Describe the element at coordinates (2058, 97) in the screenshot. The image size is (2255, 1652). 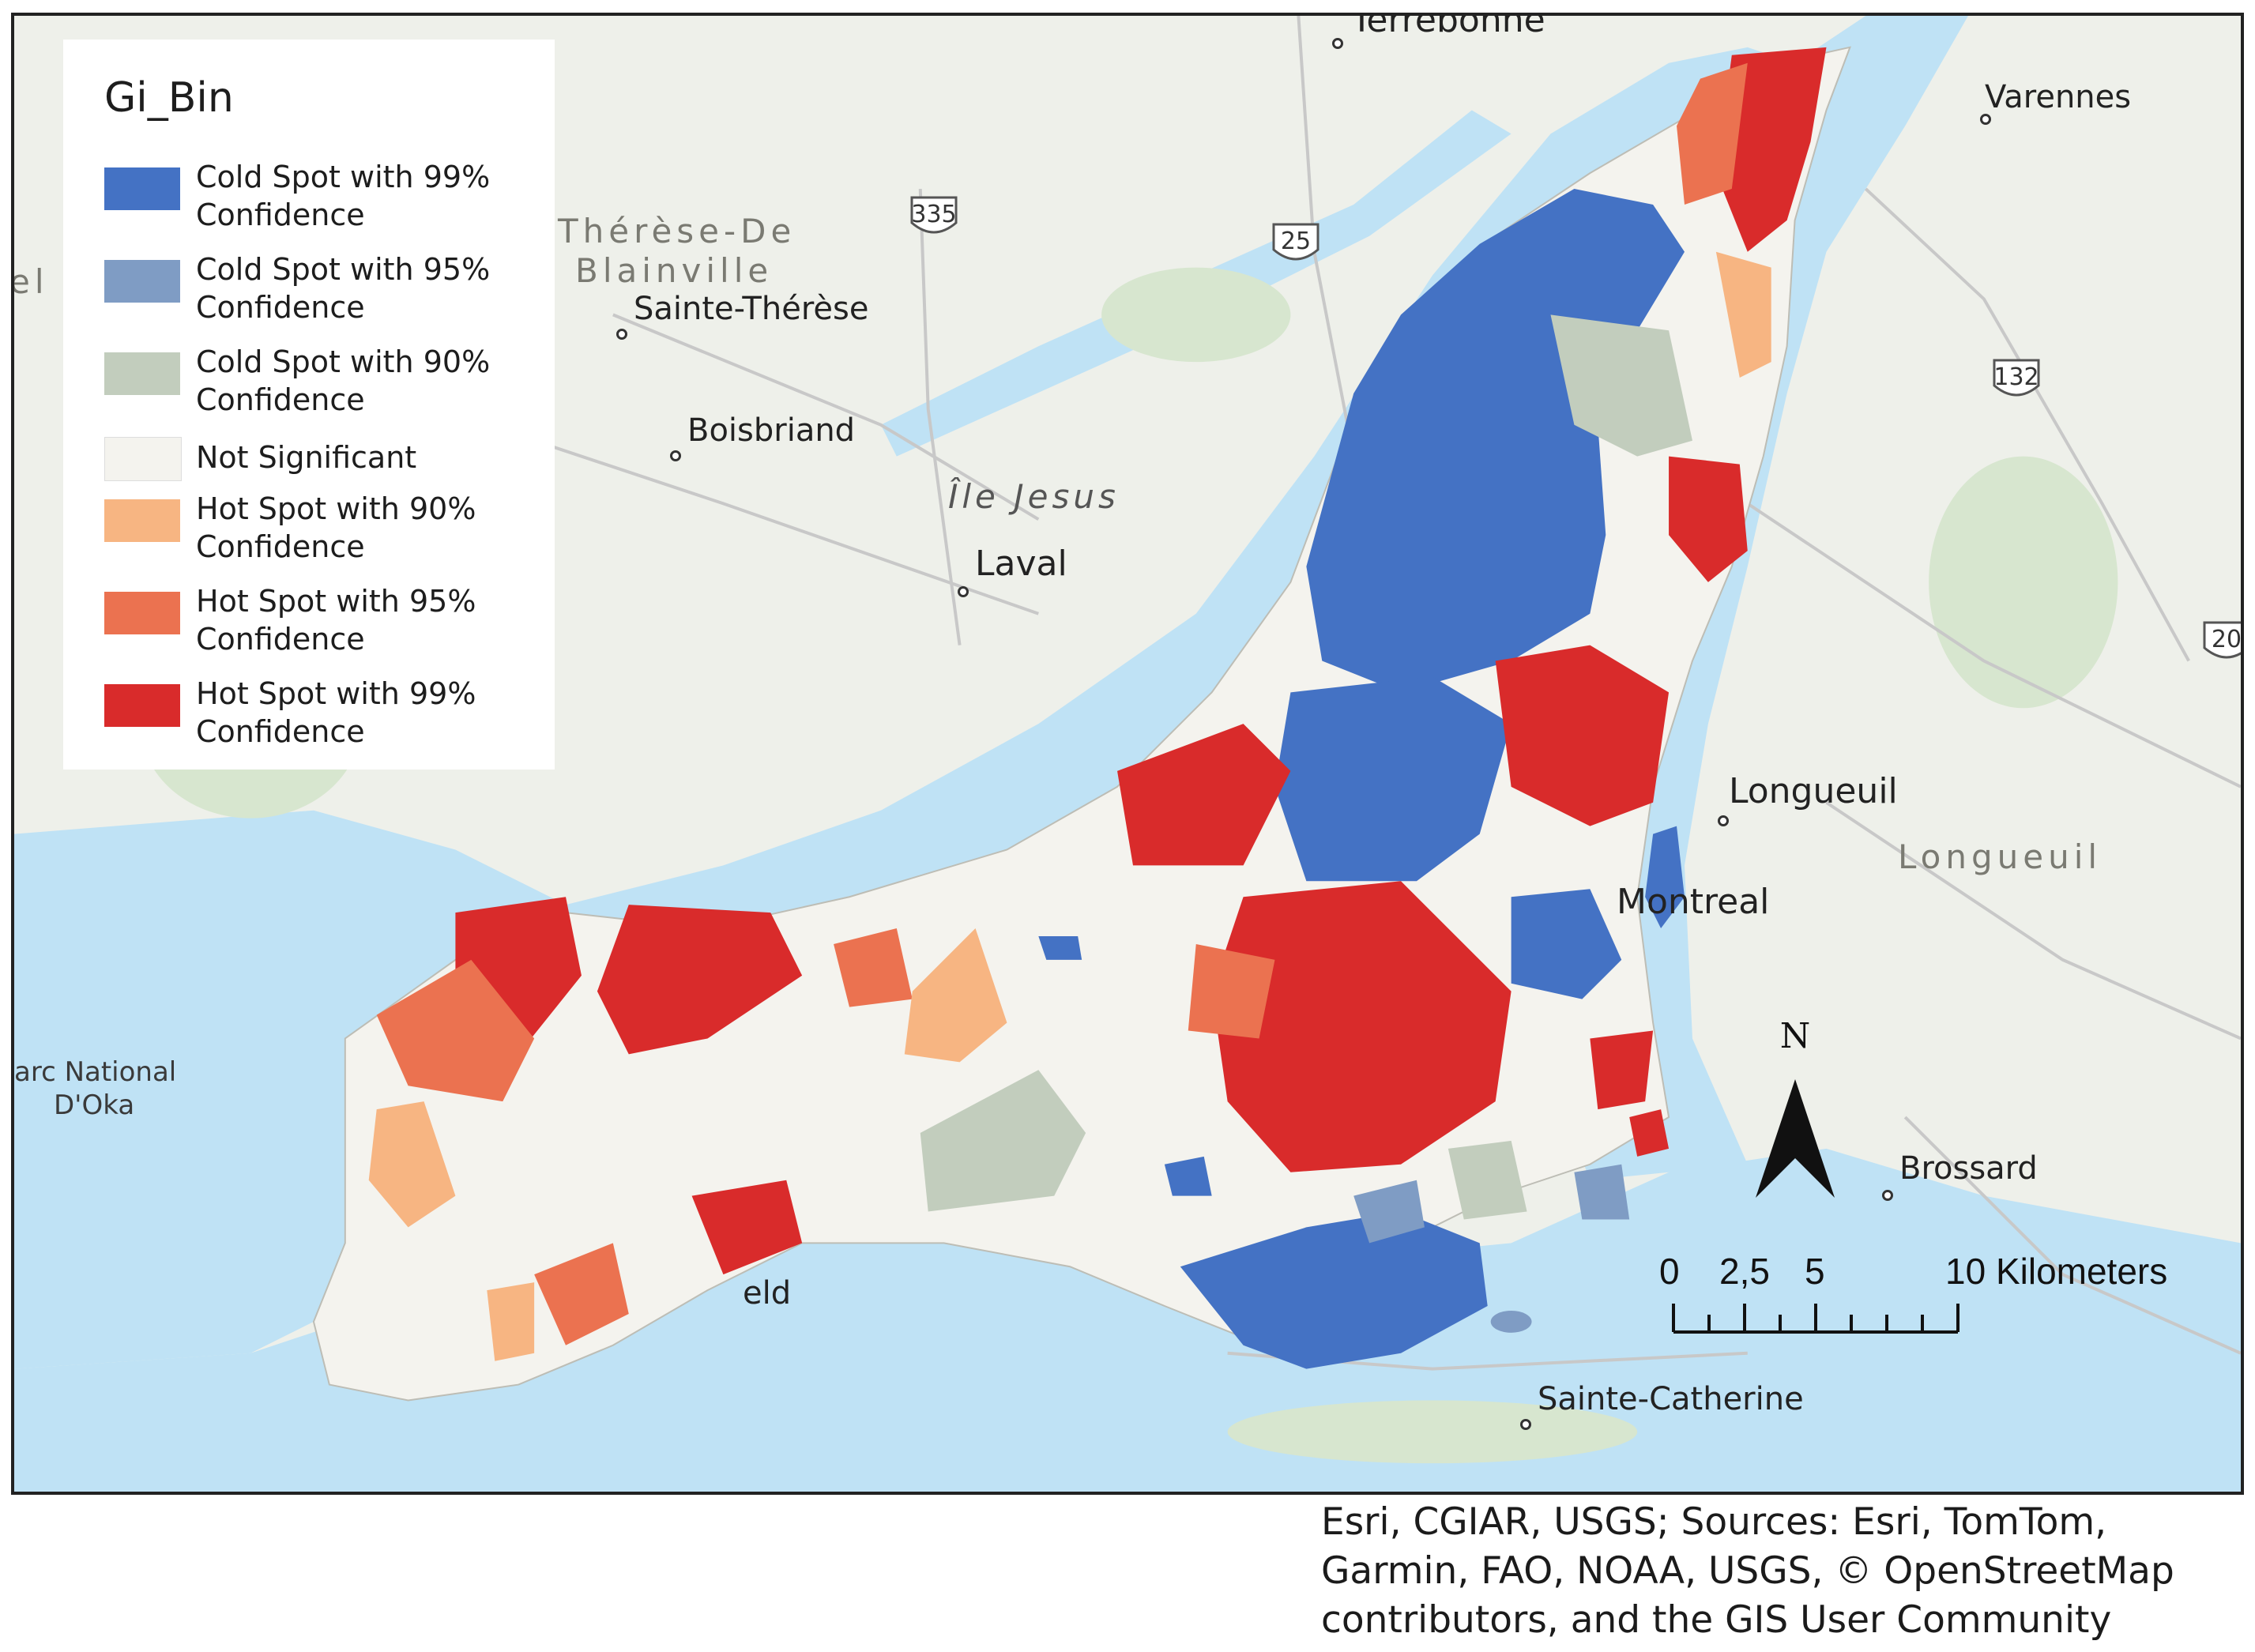
I see `place-varennes: Varennes` at that location.